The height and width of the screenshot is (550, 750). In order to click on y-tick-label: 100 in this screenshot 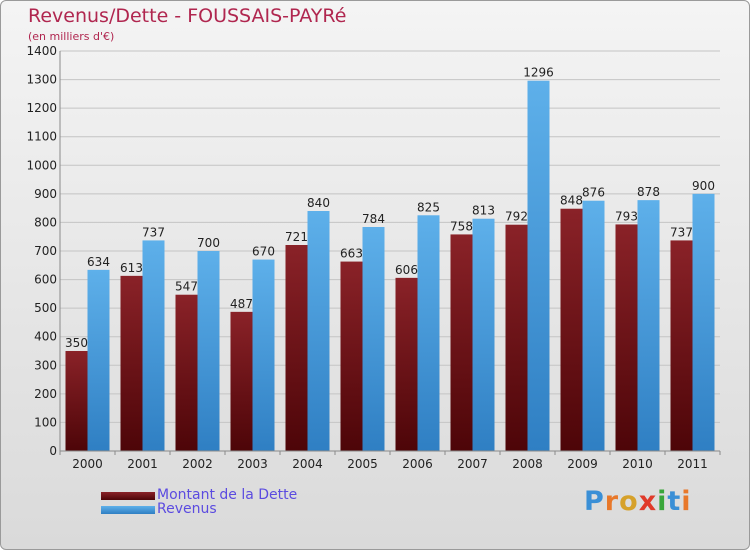, I will do `click(45, 422)`.